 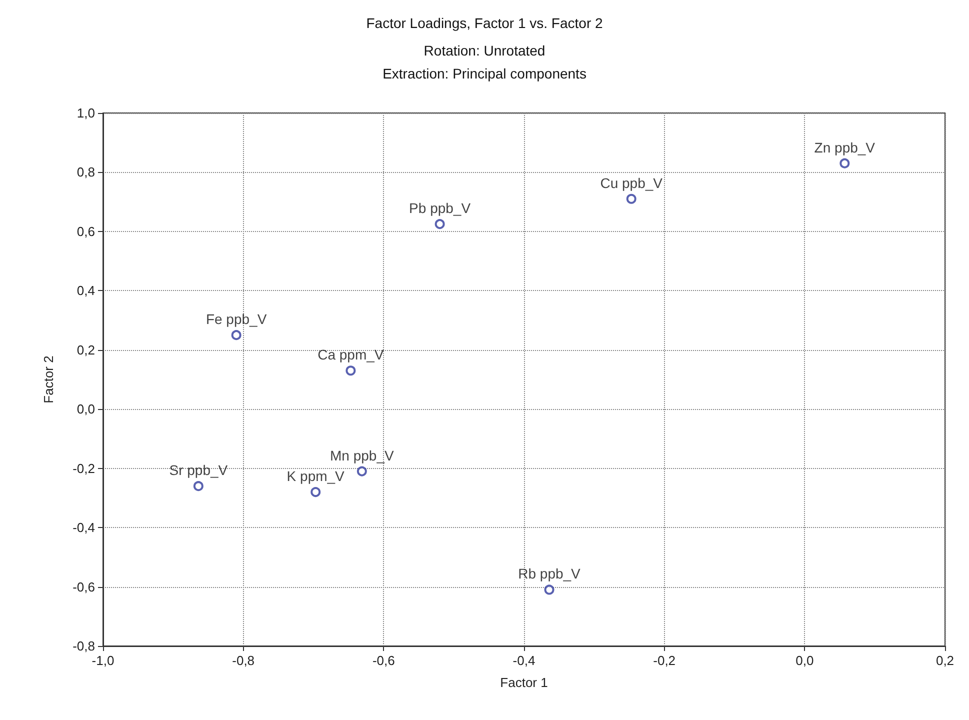 What do you see at coordinates (48, 380) in the screenshot?
I see `y-axis-title: Factor 2` at bounding box center [48, 380].